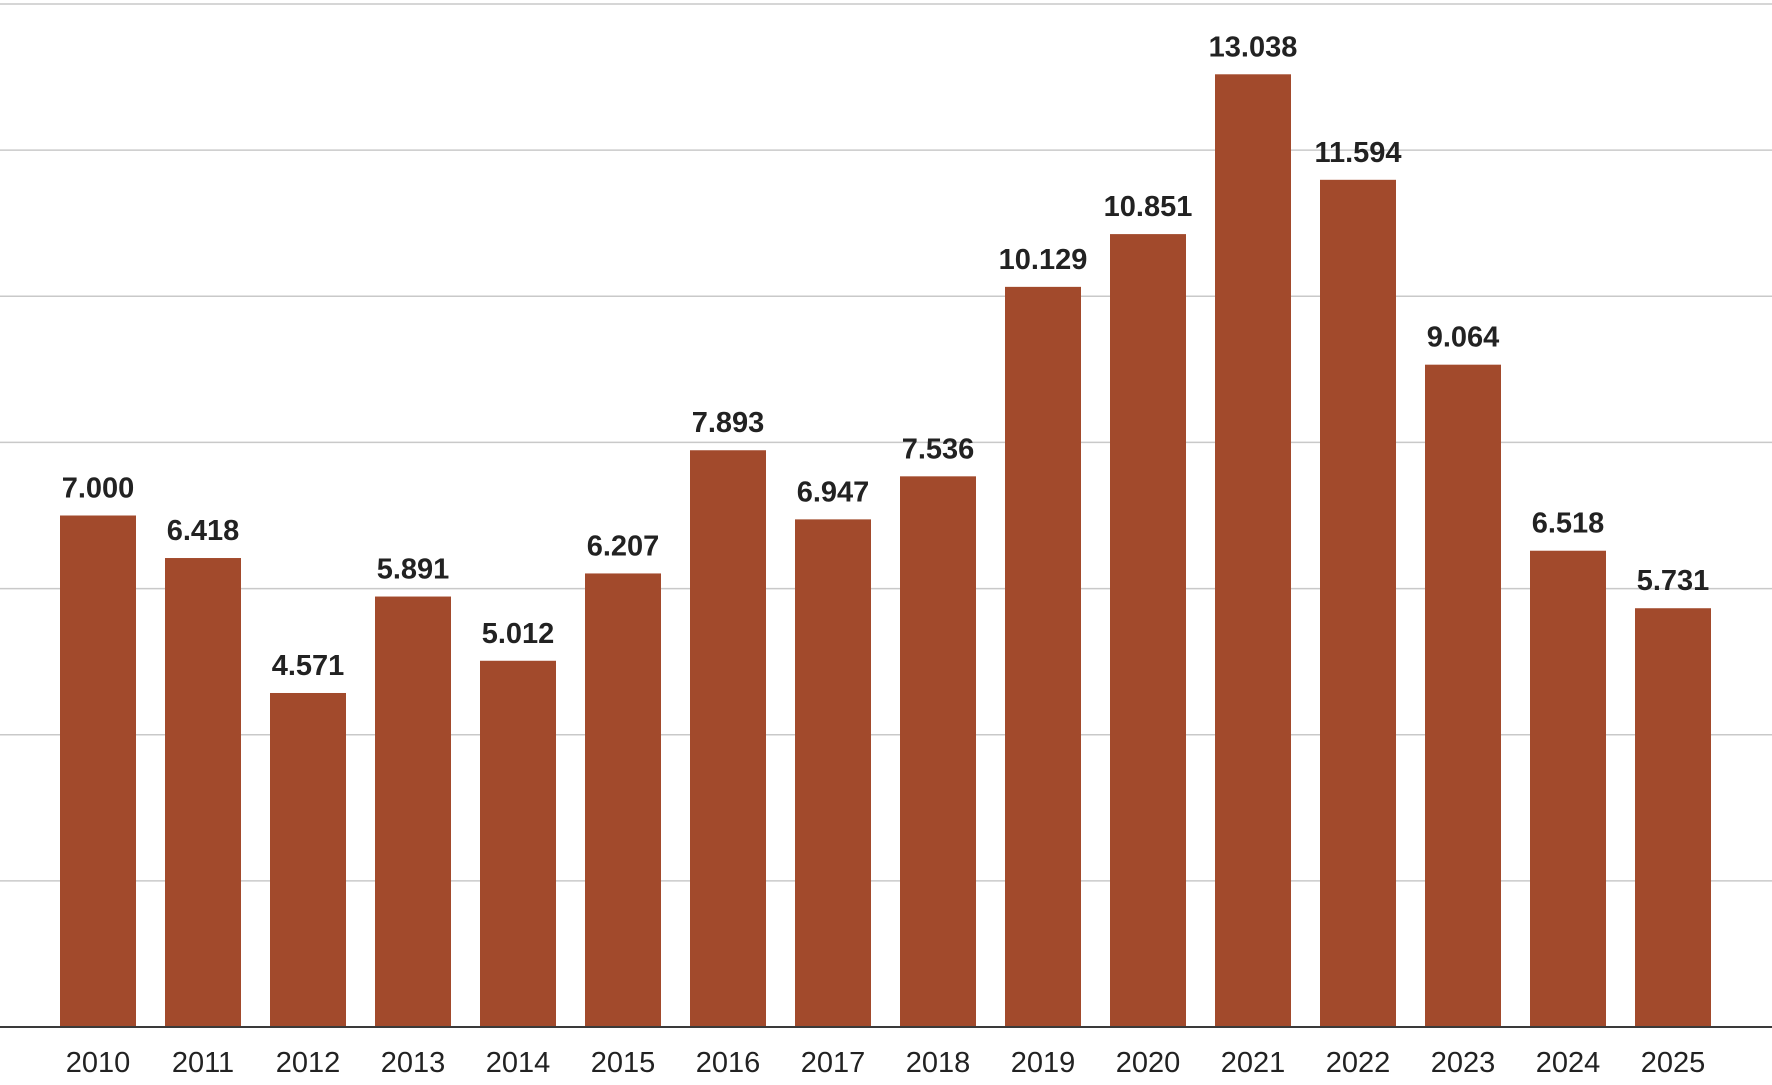  What do you see at coordinates (1357, 153) in the screenshot?
I see `value-label-2022: 11.594` at bounding box center [1357, 153].